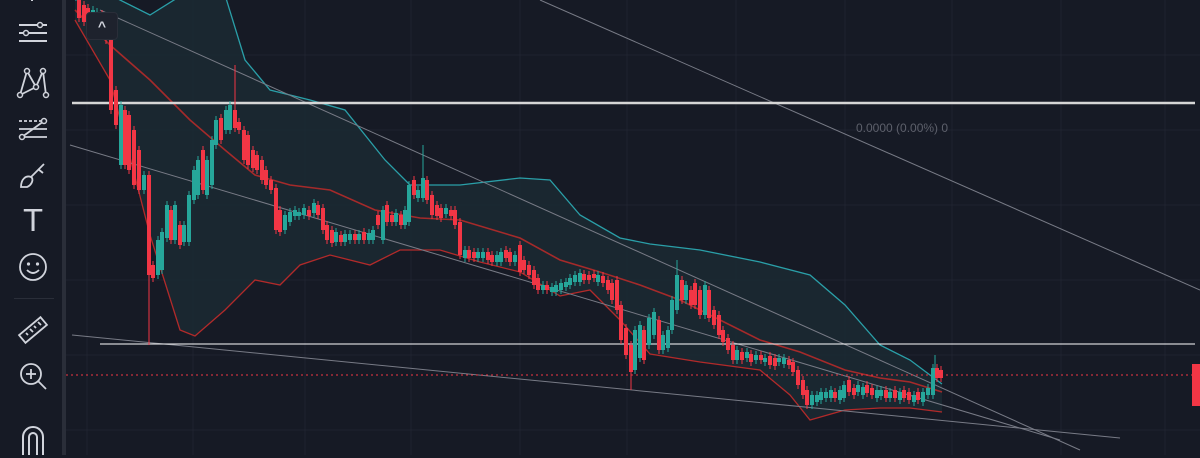  What do you see at coordinates (33, 82) in the screenshot?
I see `pattern-tool` at bounding box center [33, 82].